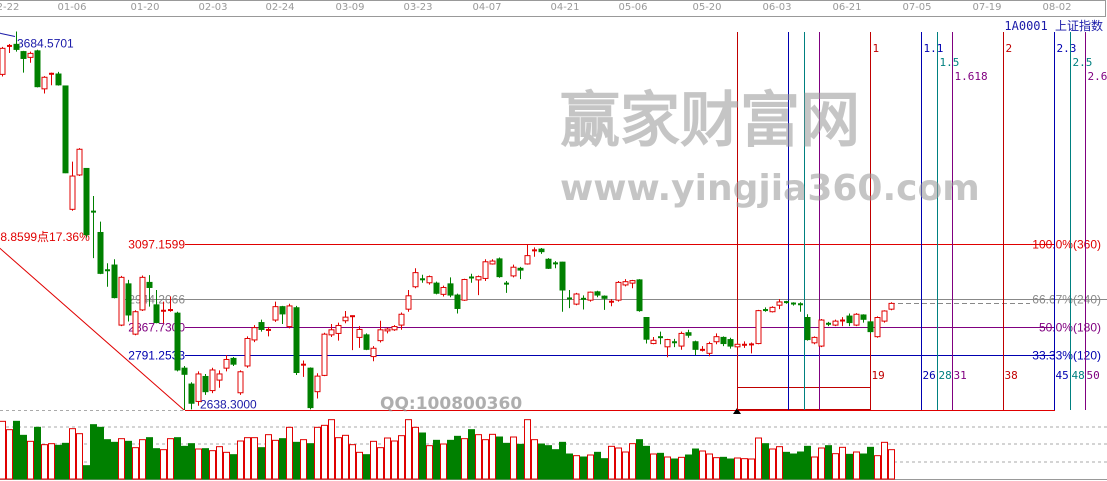  Describe the element at coordinates (1026, 26) in the screenshot. I see `symbol-code: 1A0001` at that location.